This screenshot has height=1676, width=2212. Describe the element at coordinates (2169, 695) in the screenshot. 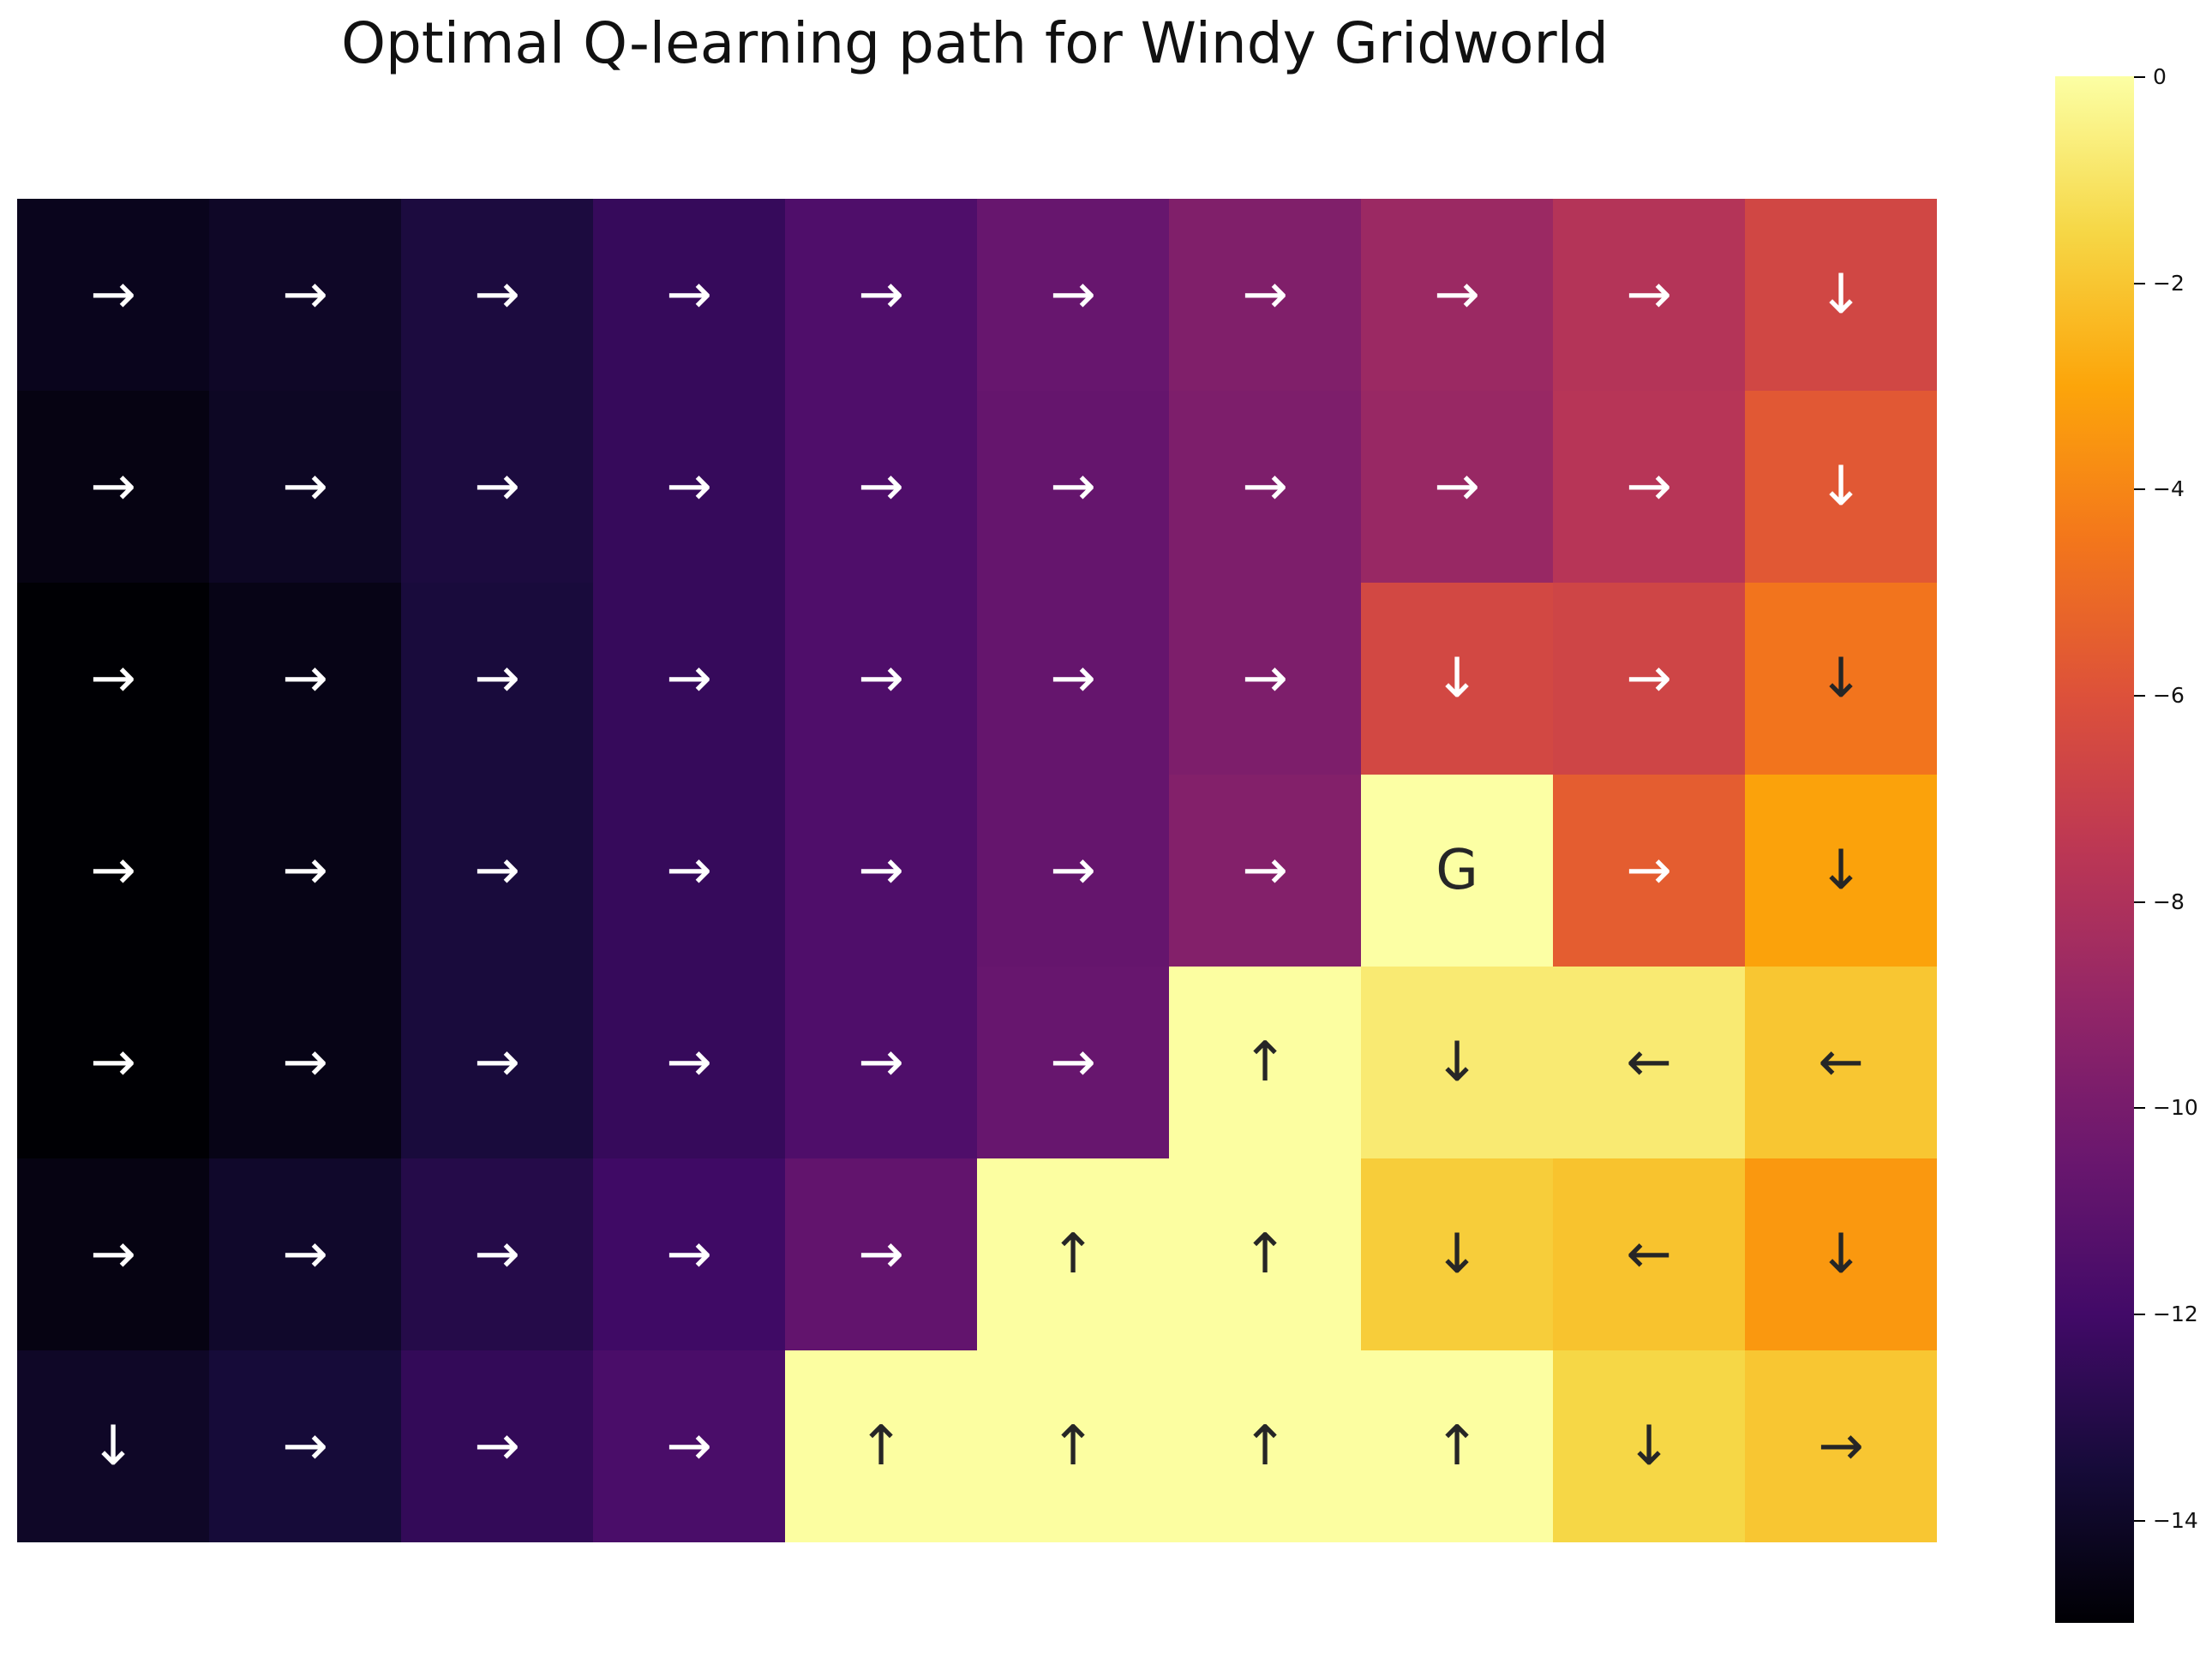

I see `colorbar-tick-label: −6` at that location.